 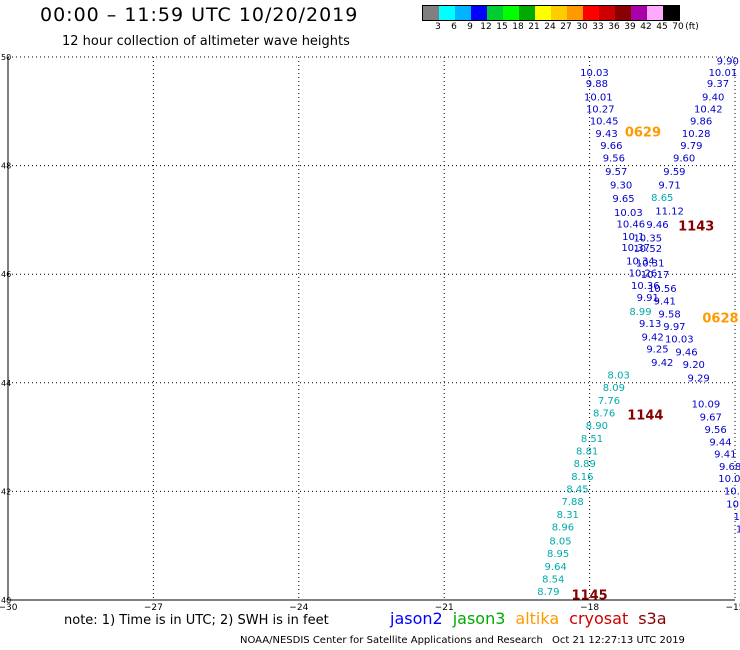 What do you see at coordinates (618, 640) in the screenshot?
I see `generated-timestamp: Oct 21 12:27:13 UTC 2019` at bounding box center [618, 640].